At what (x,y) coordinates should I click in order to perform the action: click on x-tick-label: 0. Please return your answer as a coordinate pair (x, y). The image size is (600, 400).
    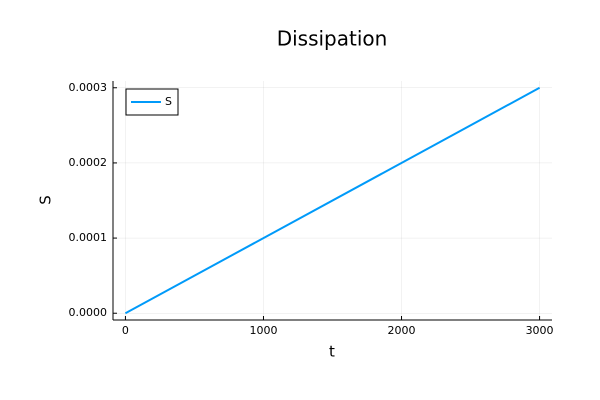
    Looking at the image, I should click on (125, 330).